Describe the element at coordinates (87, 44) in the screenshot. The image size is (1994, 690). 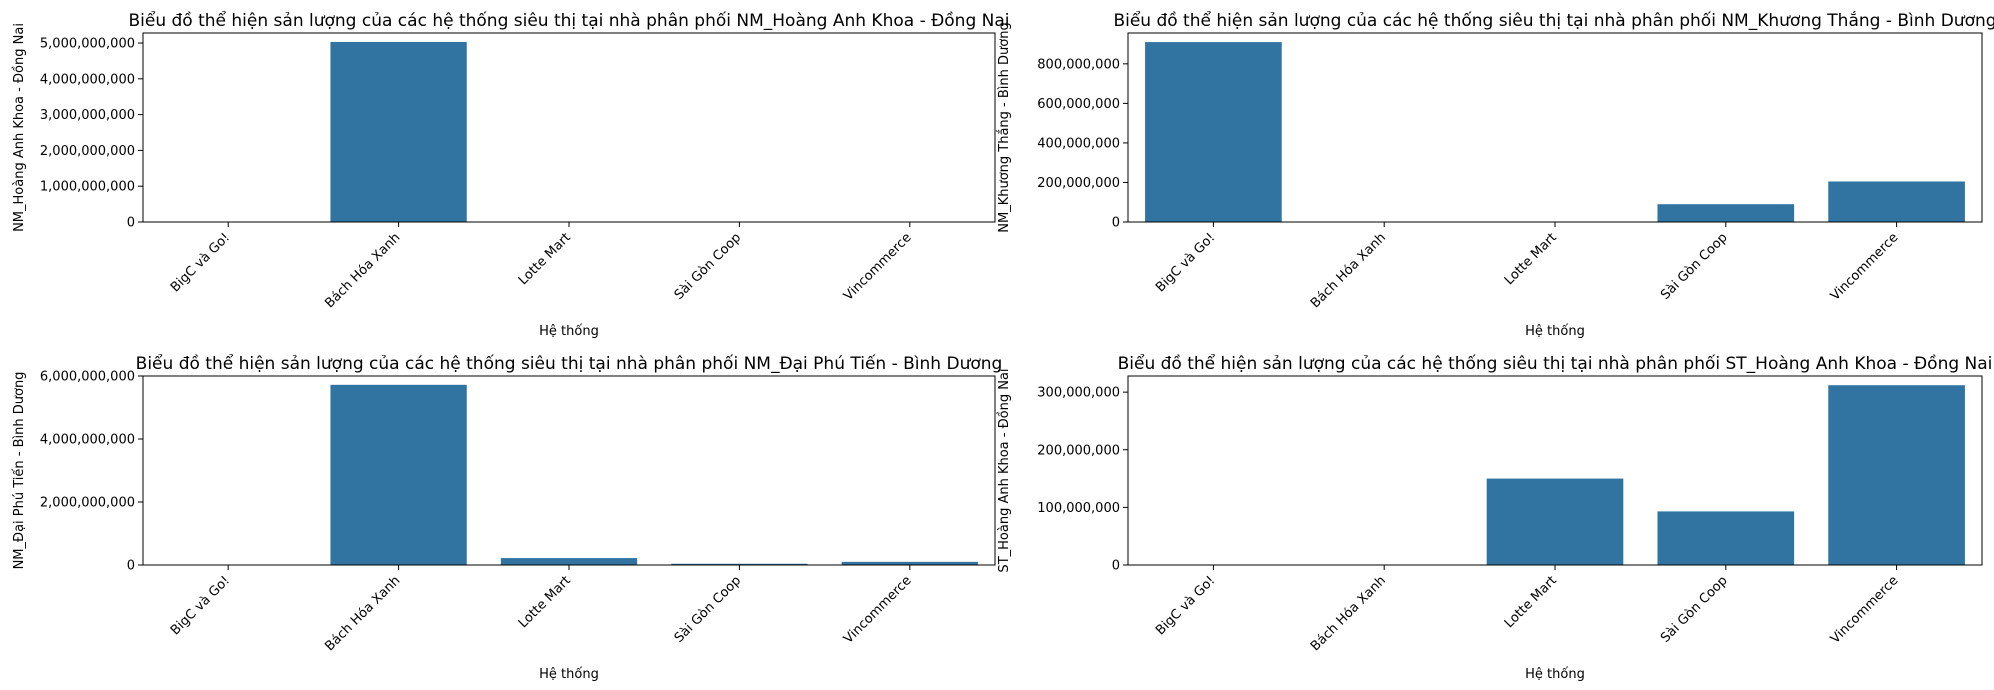
I see `y-tick-label: 5,000,000,000` at that location.